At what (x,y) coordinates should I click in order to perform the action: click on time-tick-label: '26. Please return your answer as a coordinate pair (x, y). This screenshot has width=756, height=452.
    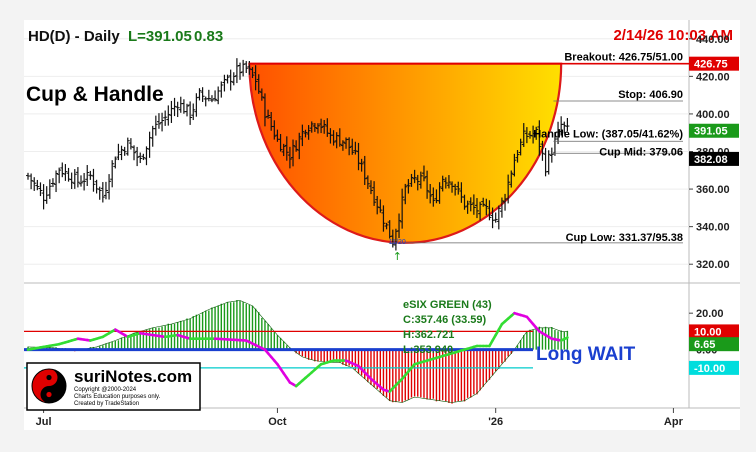
    Looking at the image, I should click on (495, 422).